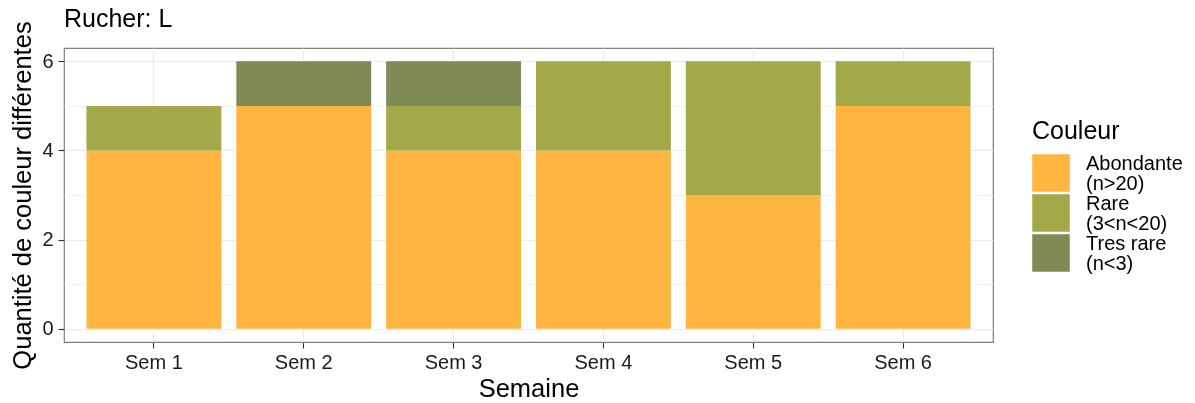 Image resolution: width=1195 pixels, height=403 pixels. What do you see at coordinates (603, 361) in the screenshot?
I see `x-tick-label: Sem 4` at bounding box center [603, 361].